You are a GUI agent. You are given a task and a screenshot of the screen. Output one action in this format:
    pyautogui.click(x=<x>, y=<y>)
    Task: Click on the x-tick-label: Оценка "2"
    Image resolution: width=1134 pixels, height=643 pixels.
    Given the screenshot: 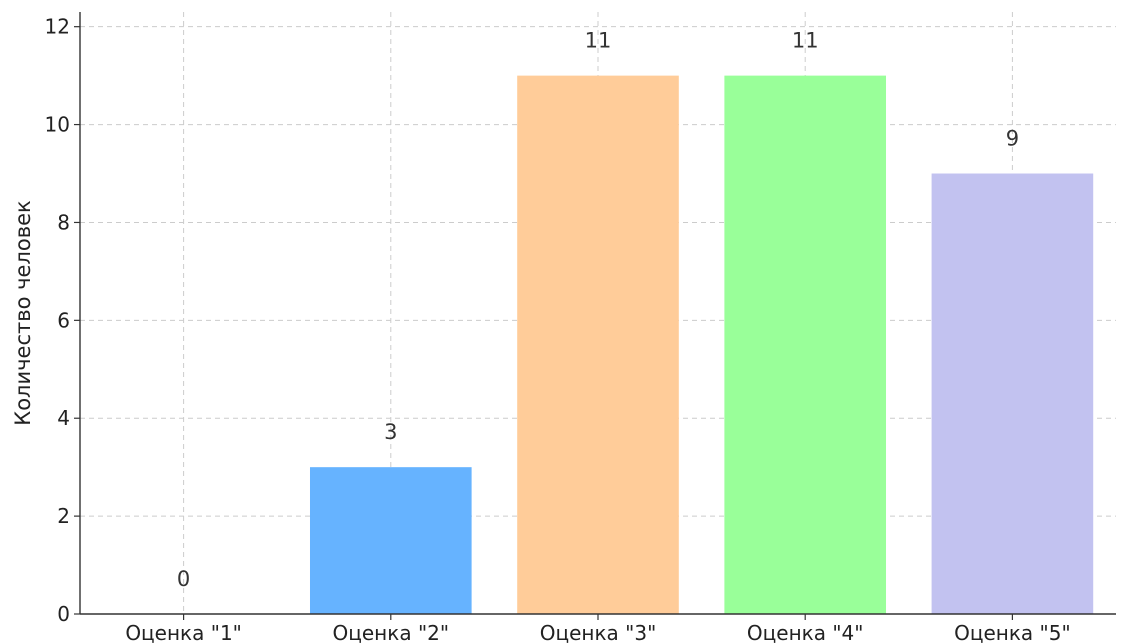 What is the action you would take?
    pyautogui.click(x=391, y=632)
    